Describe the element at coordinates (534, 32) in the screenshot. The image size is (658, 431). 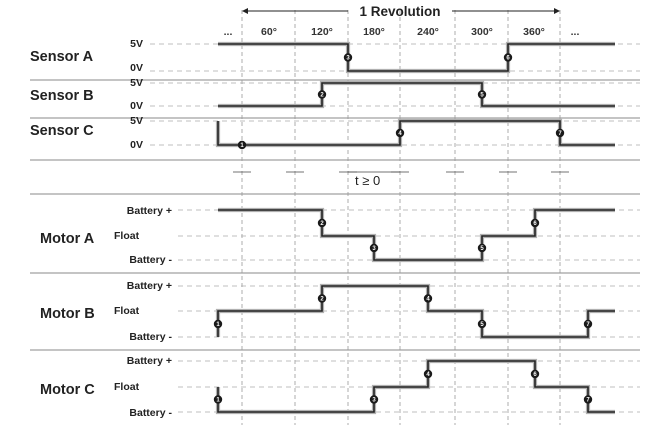
I see `angle-label-360: 360°` at that location.